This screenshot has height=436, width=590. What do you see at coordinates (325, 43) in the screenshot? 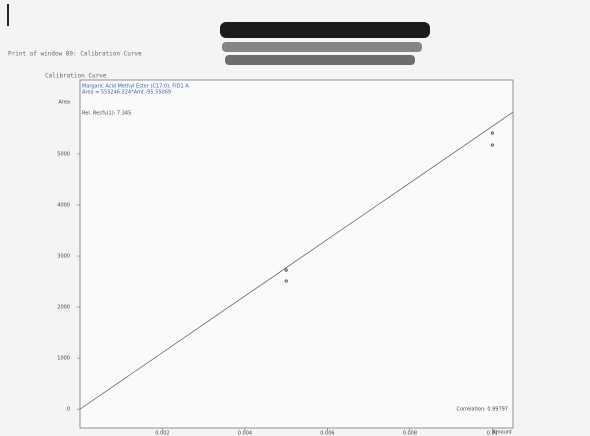
I see `scan-smudge` at bounding box center [325, 43].